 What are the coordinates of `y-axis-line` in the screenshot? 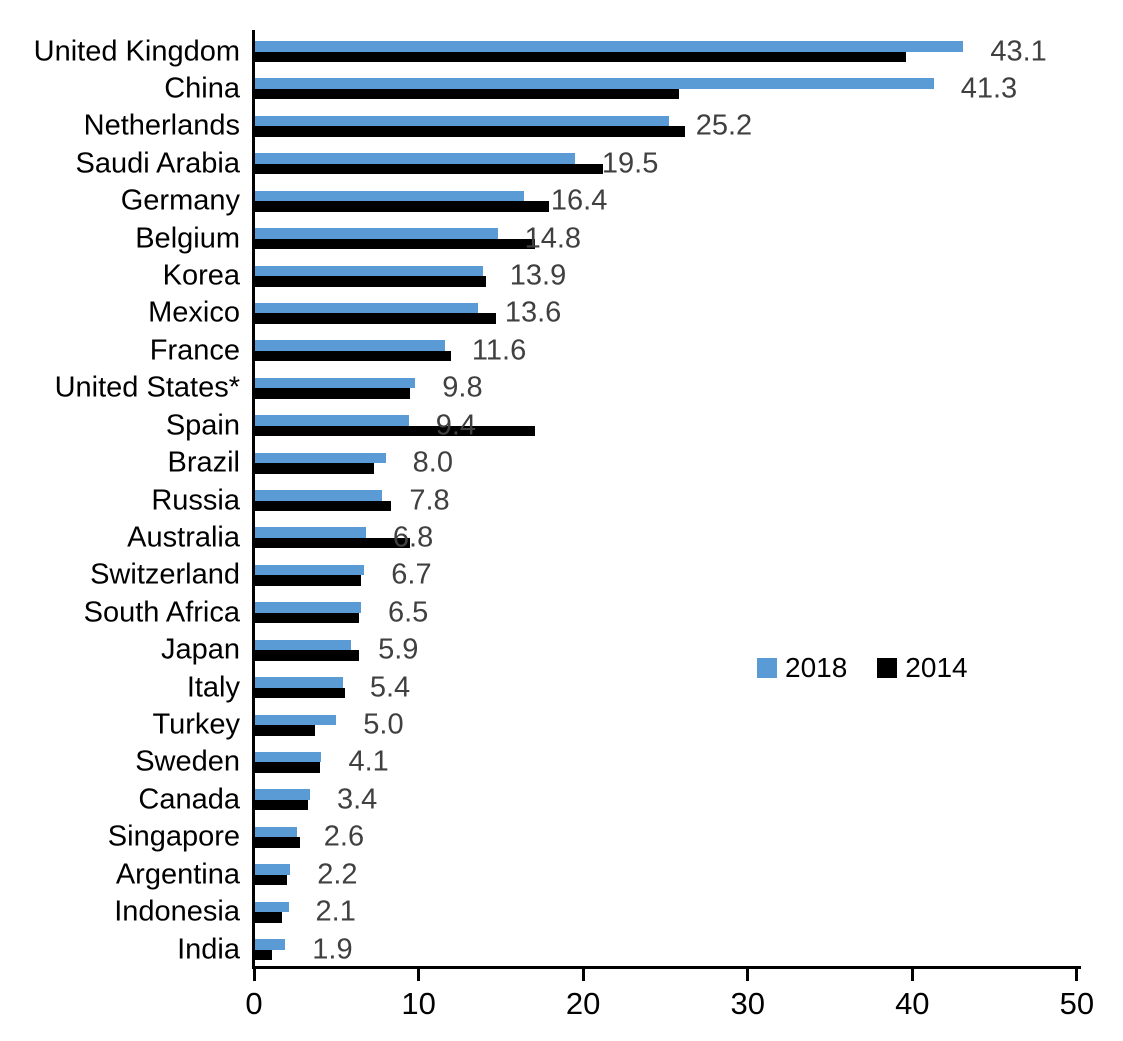 It's located at (253, 499).